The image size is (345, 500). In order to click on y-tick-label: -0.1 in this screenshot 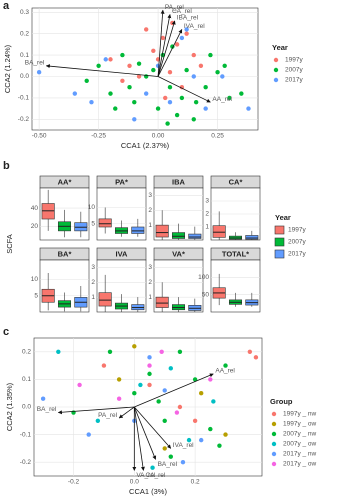, I will do `click(24, 98)`.